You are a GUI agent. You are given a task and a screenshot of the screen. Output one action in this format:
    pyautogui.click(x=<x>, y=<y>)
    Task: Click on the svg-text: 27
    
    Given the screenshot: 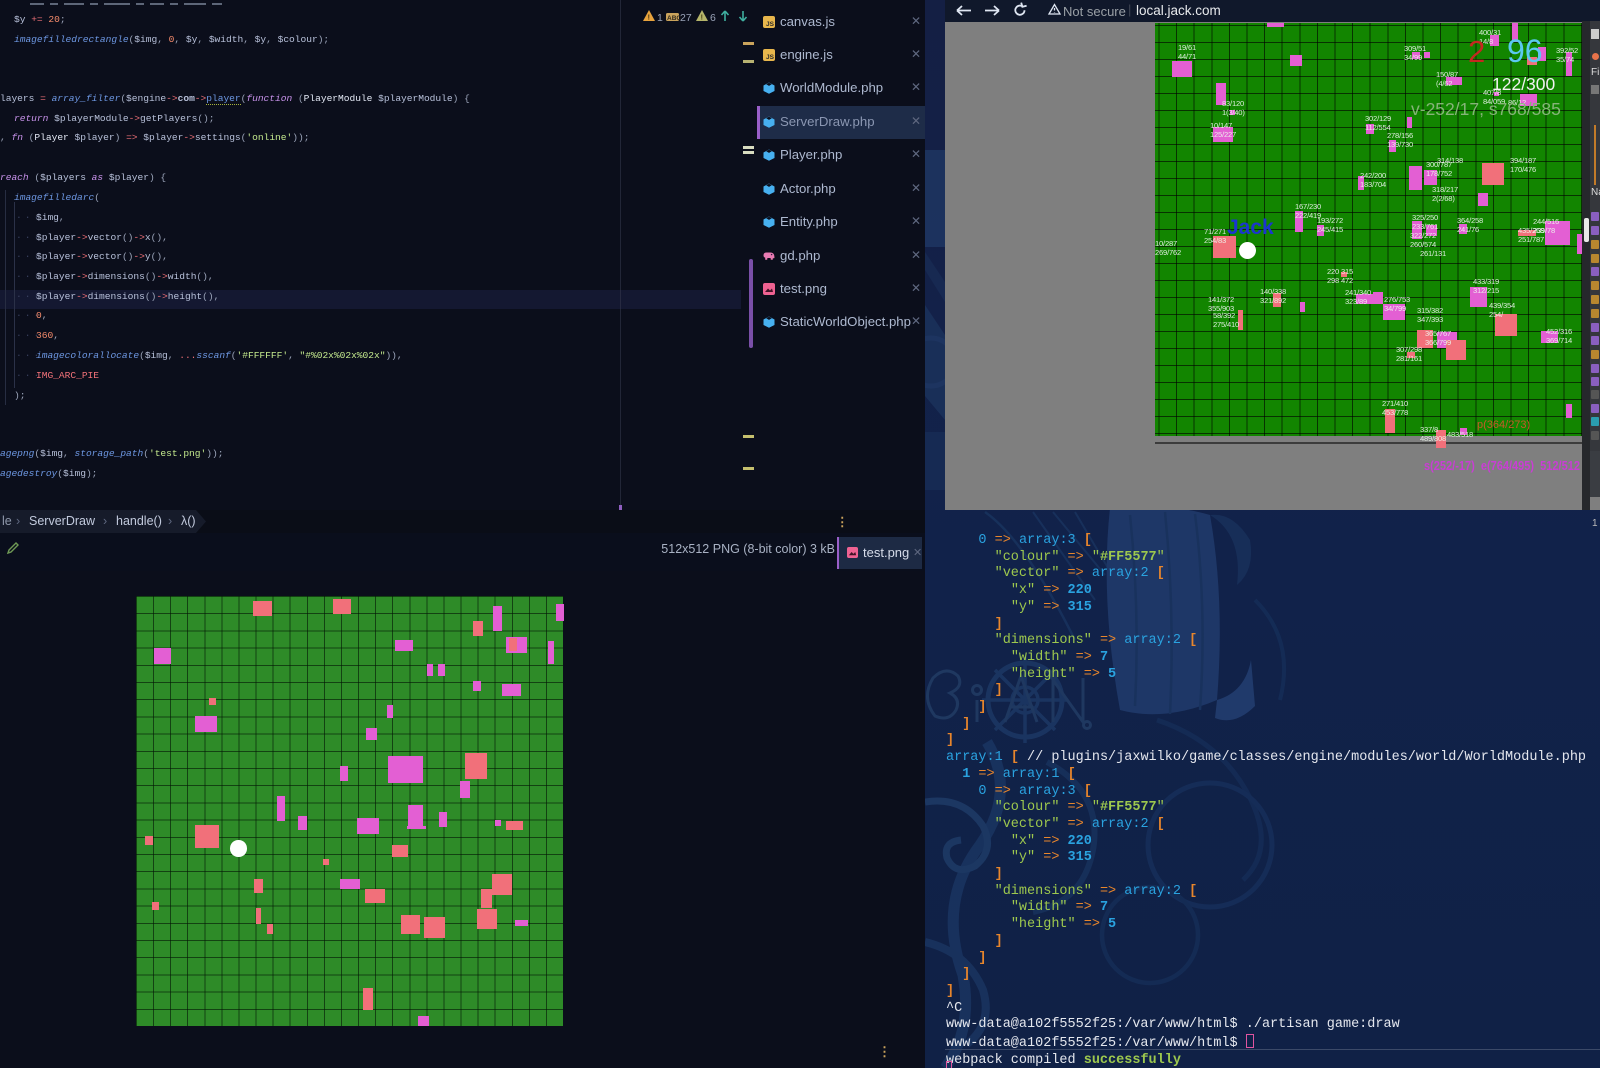 What is the action you would take?
    pyautogui.click(x=686, y=18)
    